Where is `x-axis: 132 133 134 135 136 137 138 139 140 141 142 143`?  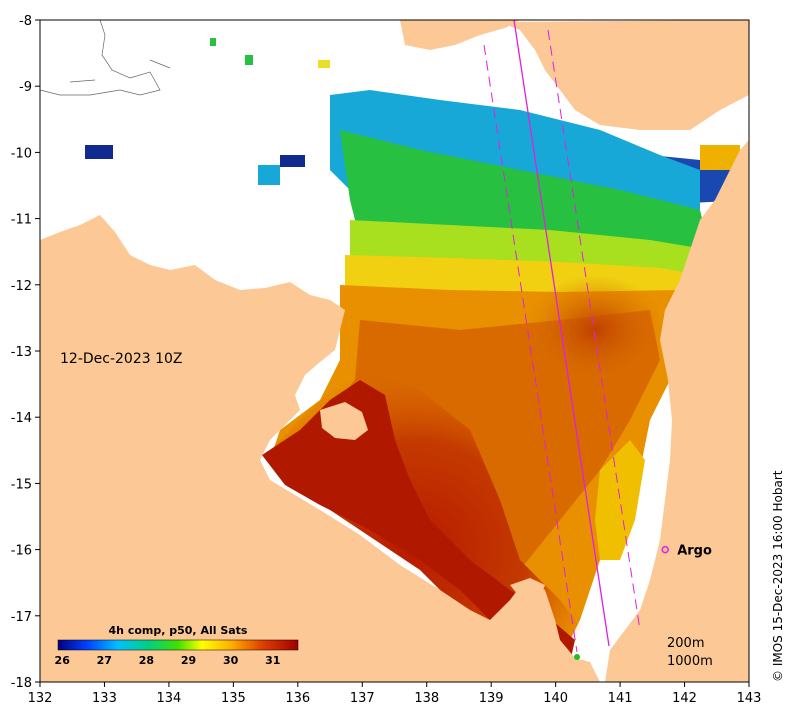 x-axis: 132 133 134 135 136 137 138 139 140 141 142 143 is located at coordinates (395, 694).